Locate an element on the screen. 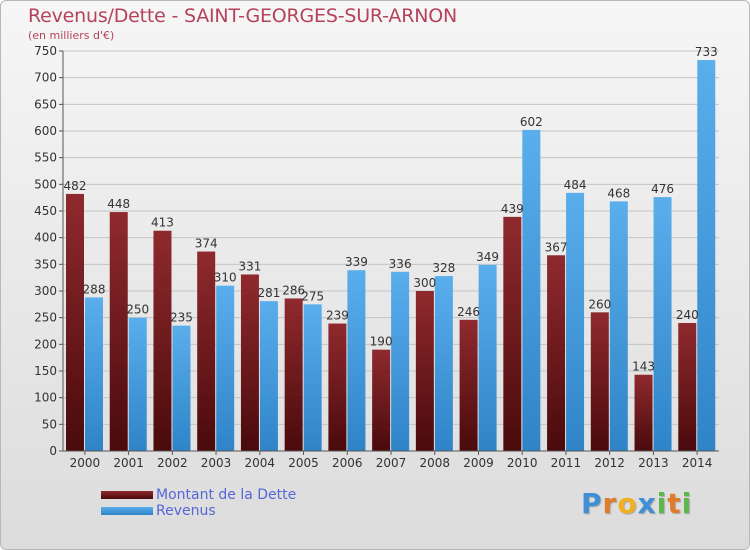 The image size is (750, 550). bar-revenus-2013 is located at coordinates (662, 324).